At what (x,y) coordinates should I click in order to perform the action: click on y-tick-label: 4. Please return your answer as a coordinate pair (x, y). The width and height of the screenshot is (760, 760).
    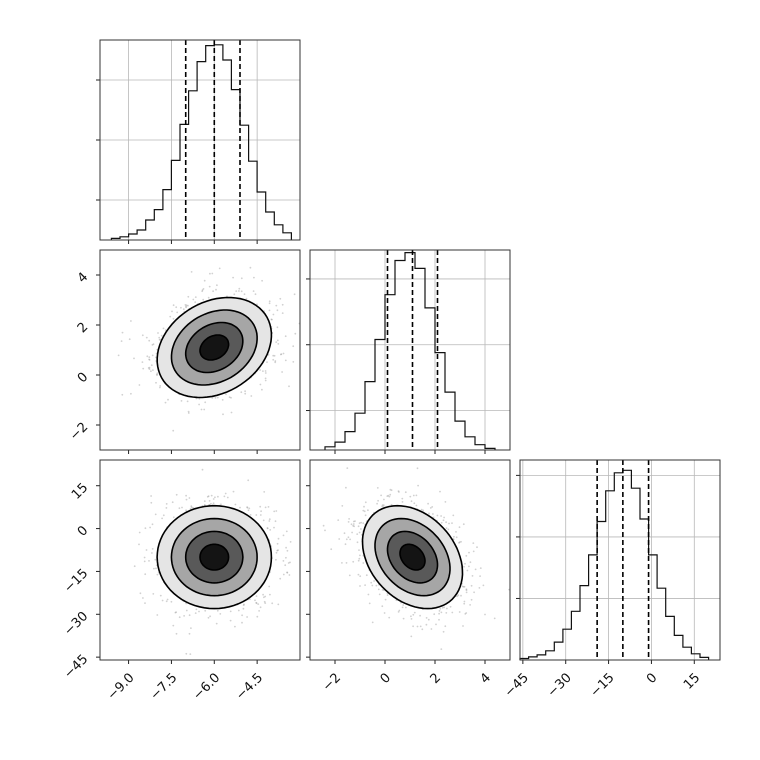
    Looking at the image, I should click on (83, 278).